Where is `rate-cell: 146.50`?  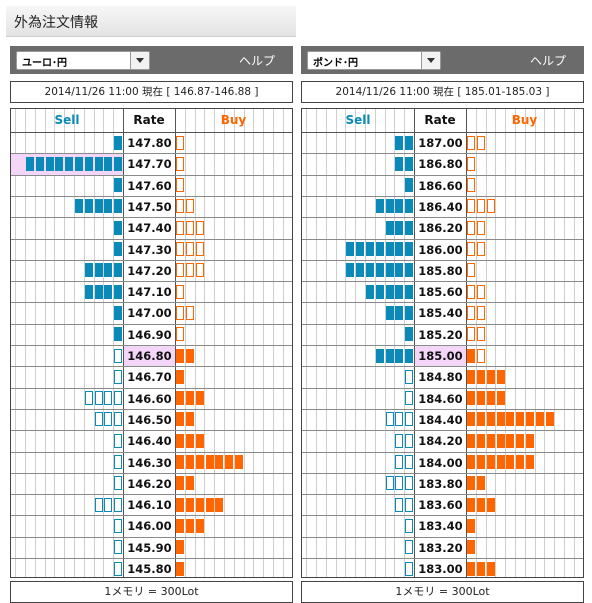
rate-cell: 146.50 is located at coordinates (149, 419).